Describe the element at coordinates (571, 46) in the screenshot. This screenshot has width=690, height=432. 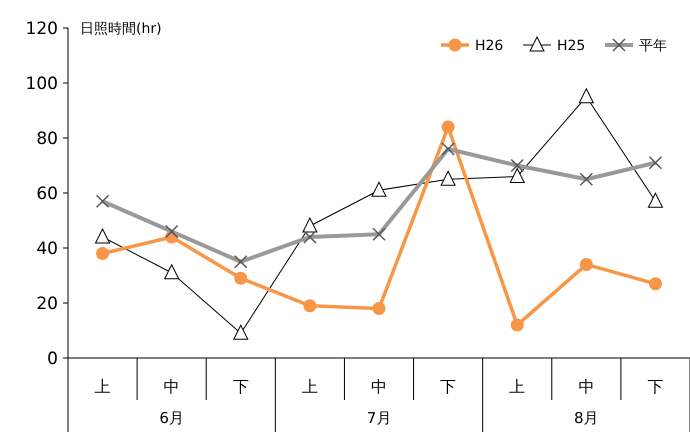
I see `legend-label: H25` at that location.